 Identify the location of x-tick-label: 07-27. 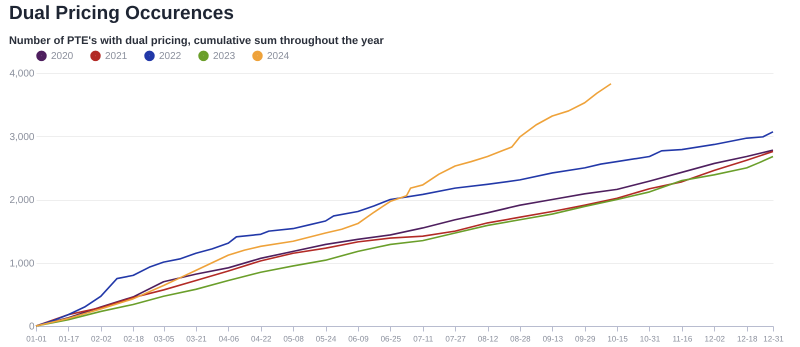
(455, 339).